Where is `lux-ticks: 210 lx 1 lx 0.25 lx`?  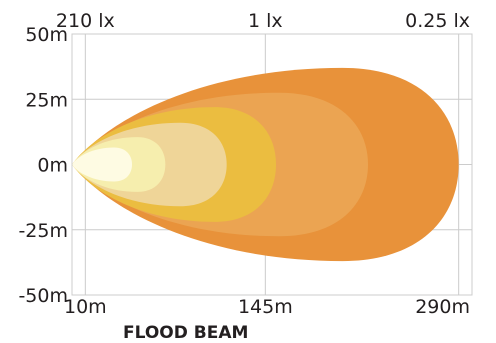 lux-ticks: 210 lx 1 lx 0.25 lx is located at coordinates (263, 21).